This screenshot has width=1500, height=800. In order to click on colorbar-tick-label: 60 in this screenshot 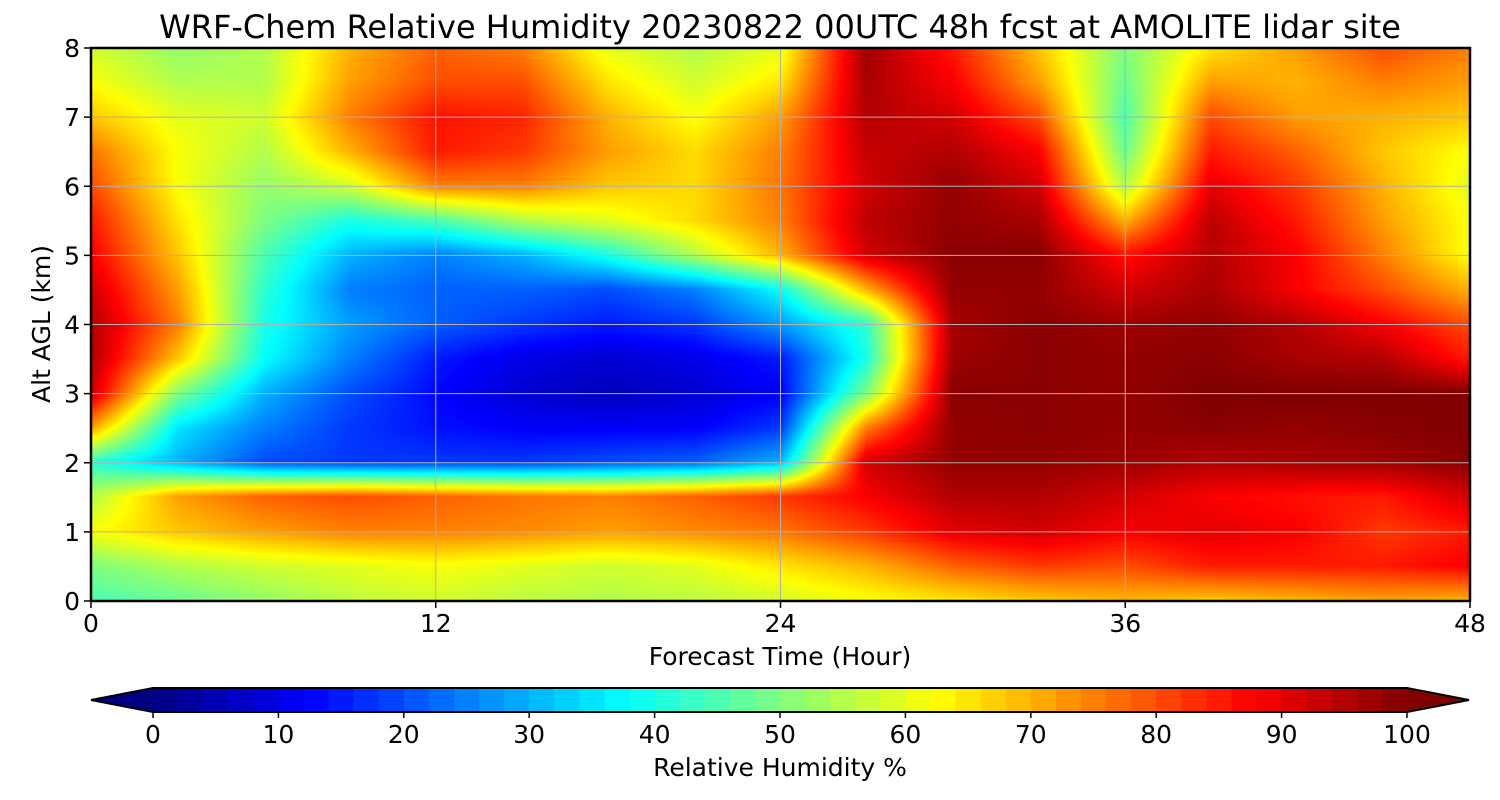, I will do `click(905, 734)`.